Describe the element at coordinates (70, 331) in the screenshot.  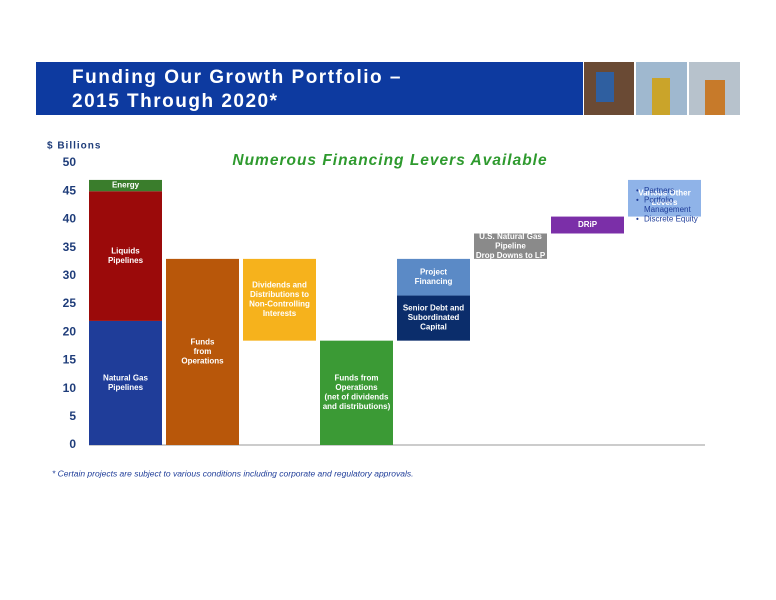
I see `y-tick-label: 20` at that location.